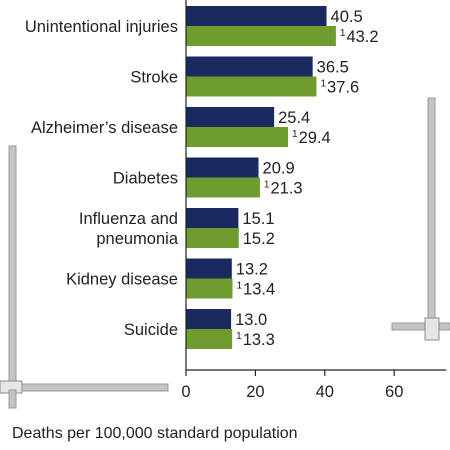  I want to click on decorative-rail-left, so click(12, 266).